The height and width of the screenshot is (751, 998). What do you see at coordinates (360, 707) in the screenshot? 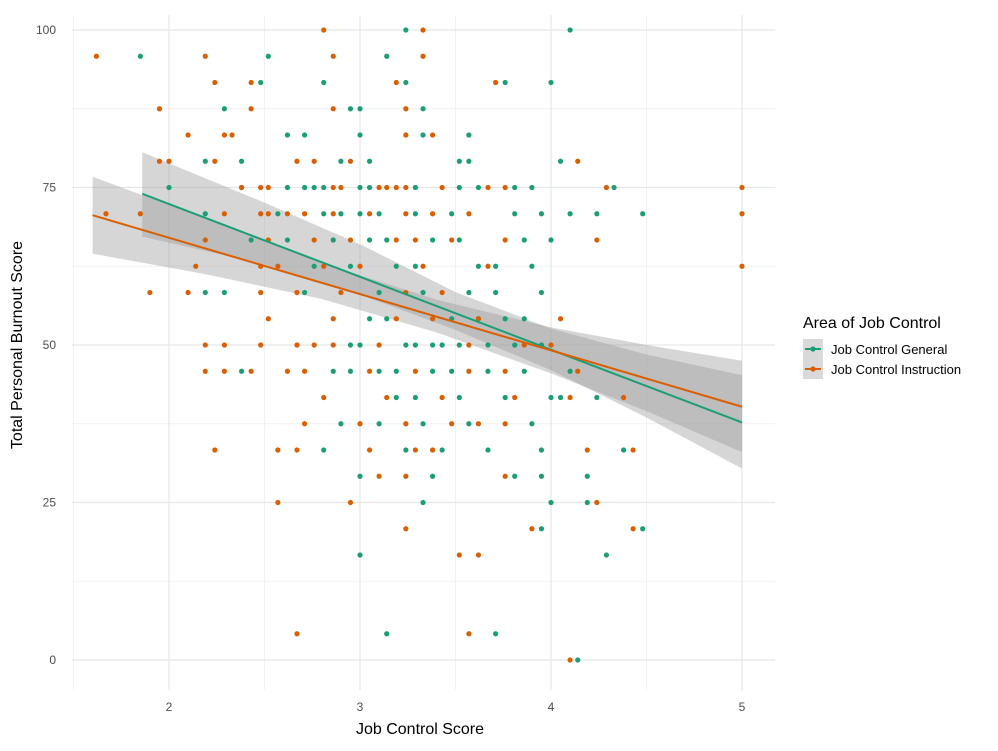
I see `x-tick-label: 3` at bounding box center [360, 707].